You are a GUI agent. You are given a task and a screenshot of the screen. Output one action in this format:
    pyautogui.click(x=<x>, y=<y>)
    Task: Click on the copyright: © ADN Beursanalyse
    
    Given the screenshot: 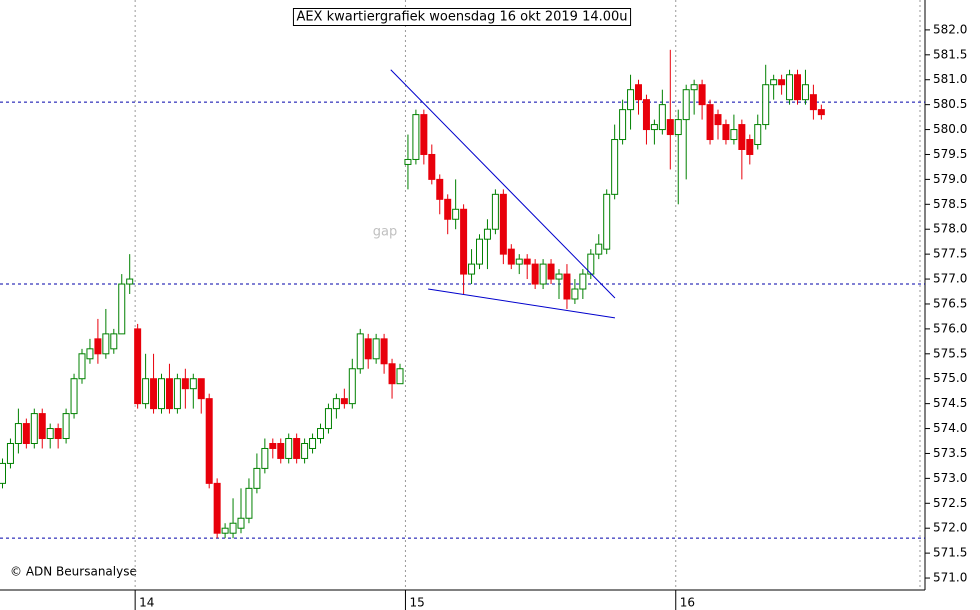 What is the action you would take?
    pyautogui.click(x=73, y=572)
    